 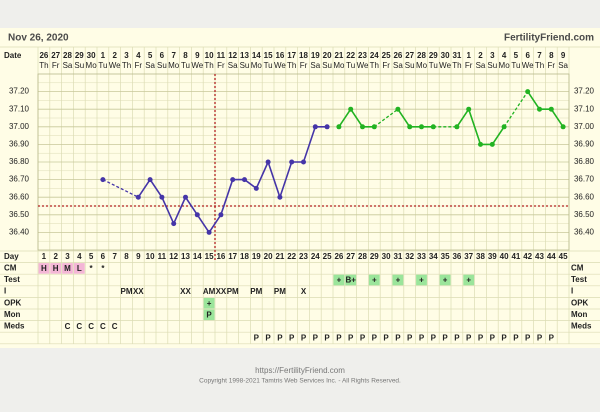 What do you see at coordinates (386, 55) in the screenshot?
I see `date-label: 25` at bounding box center [386, 55].